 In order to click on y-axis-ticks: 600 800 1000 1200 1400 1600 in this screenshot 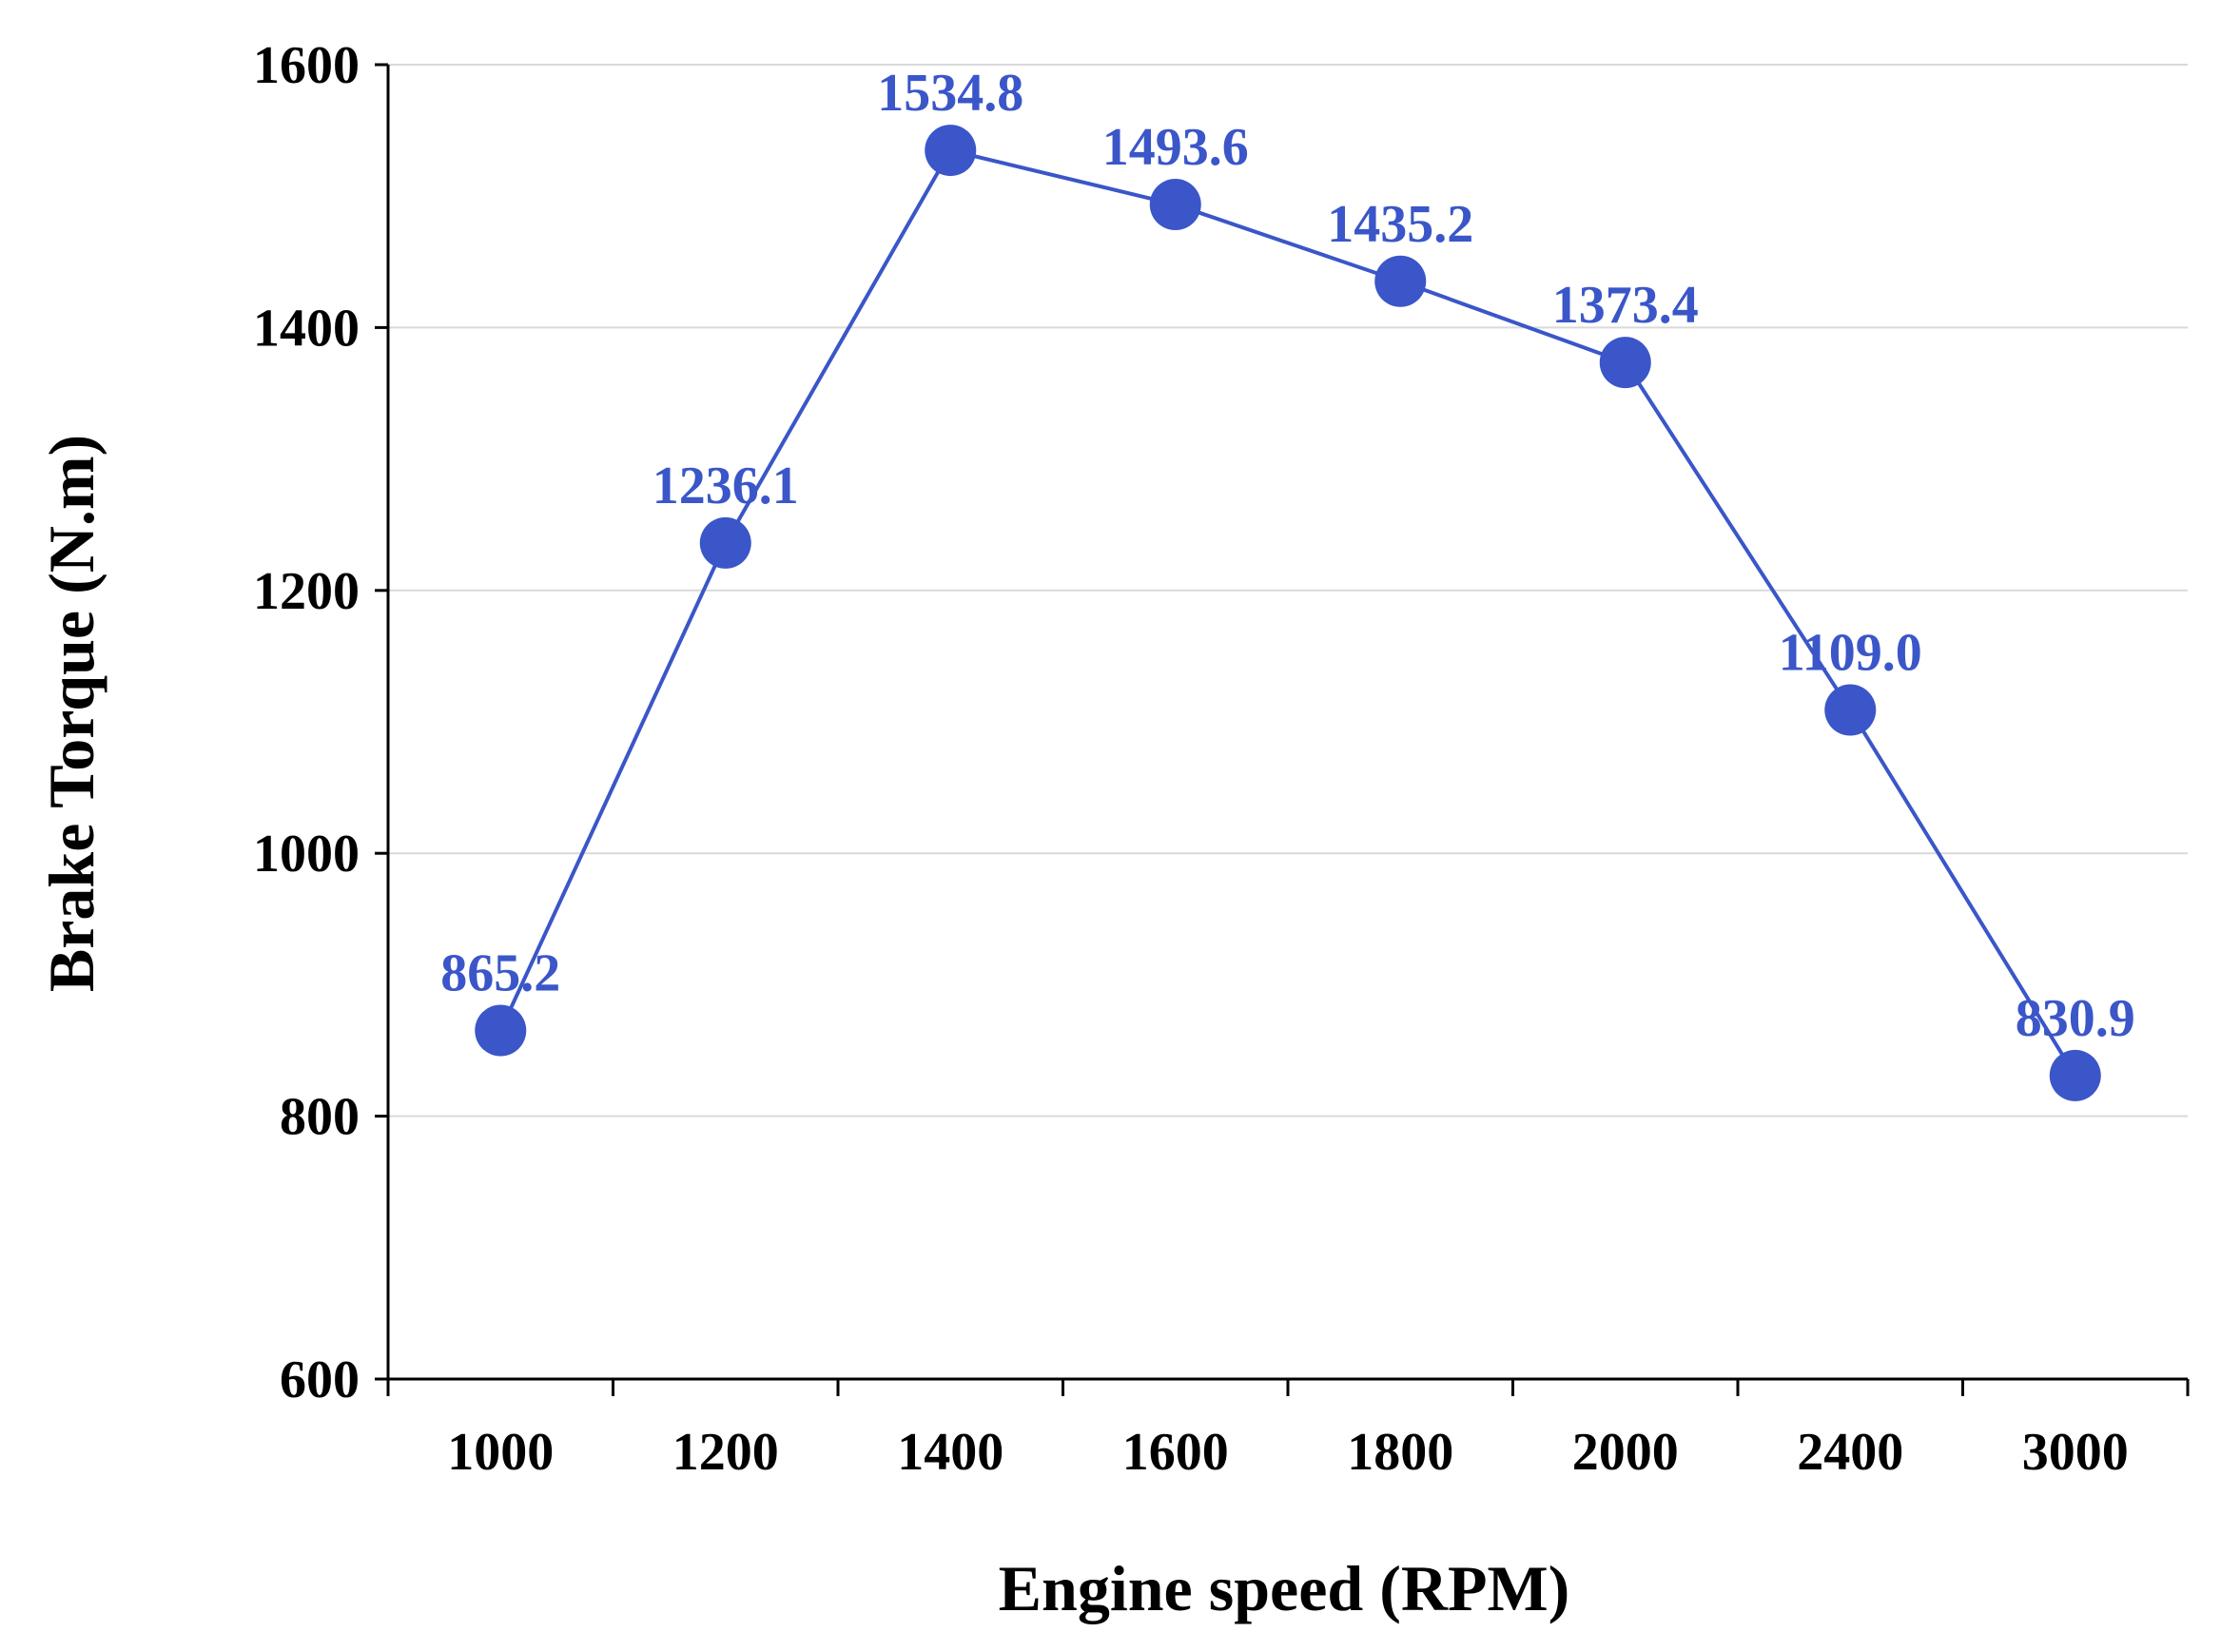, I will do `click(320, 722)`.